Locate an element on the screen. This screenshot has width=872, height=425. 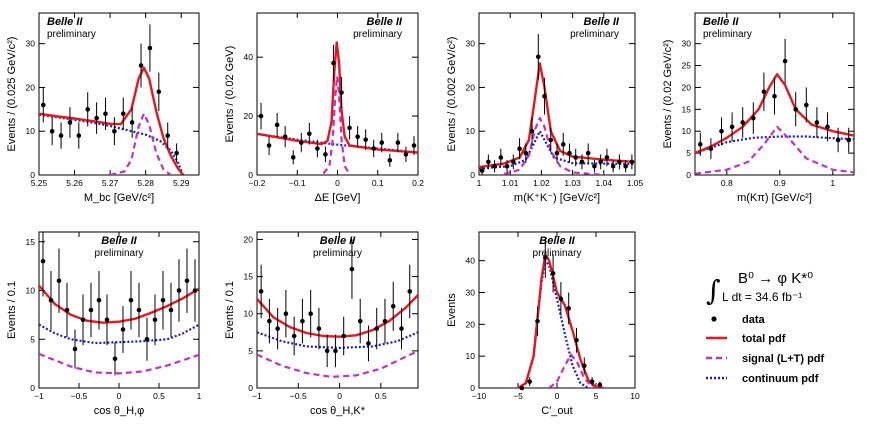
legend-data-marker is located at coordinates (714, 319).